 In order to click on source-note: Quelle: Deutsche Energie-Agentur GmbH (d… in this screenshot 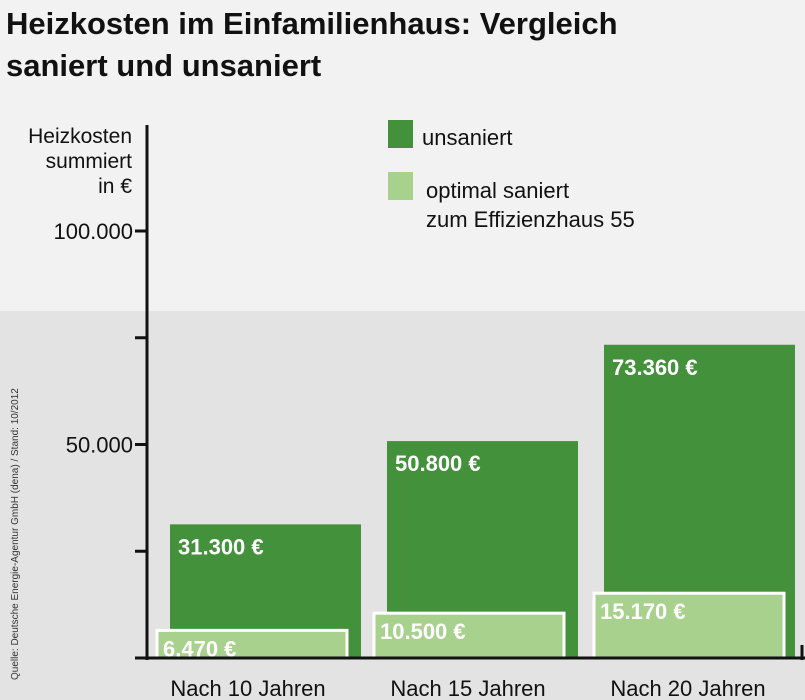, I will do `click(15, 534)`.